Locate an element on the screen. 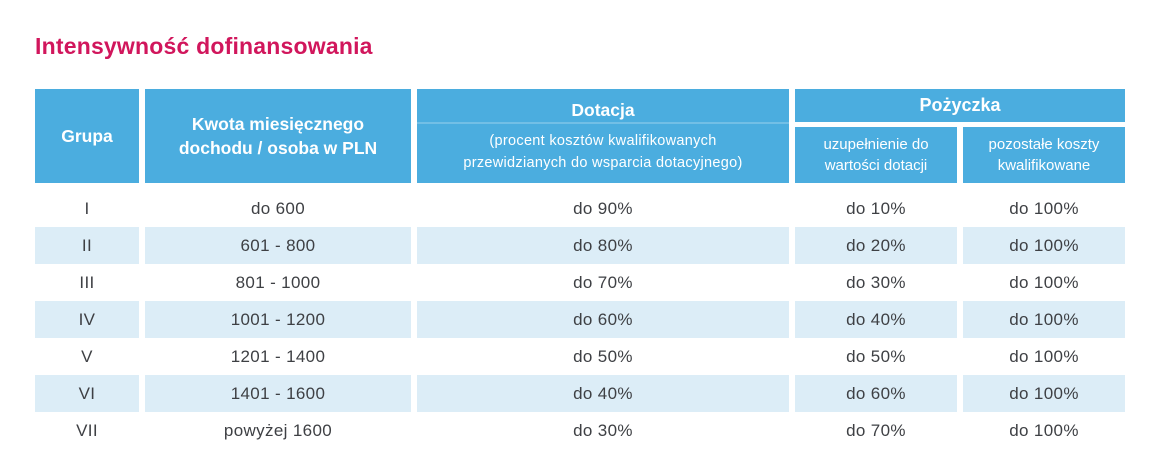 This screenshot has width=1166, height=459. header-loan-other: pozostałe koszty kwalifikowane is located at coordinates (1044, 155).